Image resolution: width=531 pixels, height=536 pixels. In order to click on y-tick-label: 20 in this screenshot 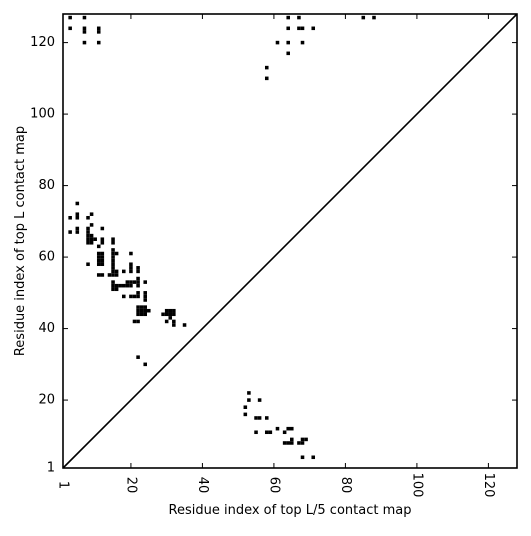, I will do `click(46, 400)`.